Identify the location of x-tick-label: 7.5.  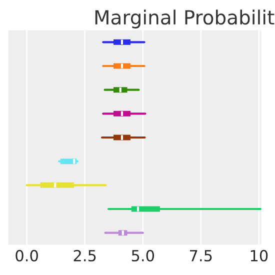
(201, 256).